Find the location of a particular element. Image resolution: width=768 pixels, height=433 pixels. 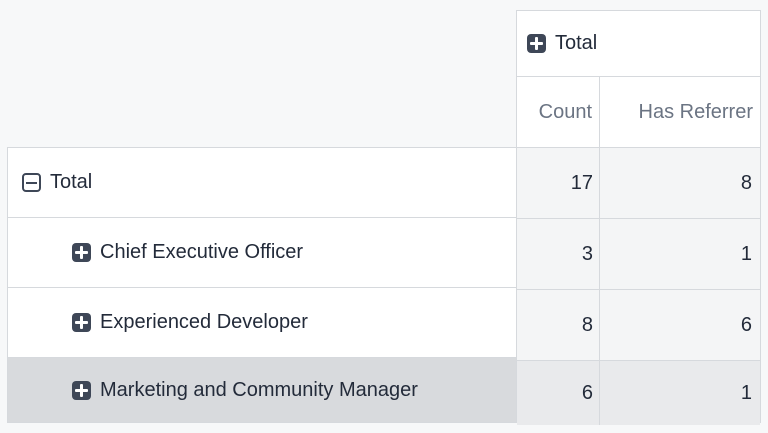

data-cell-count: 8 is located at coordinates (558, 325).